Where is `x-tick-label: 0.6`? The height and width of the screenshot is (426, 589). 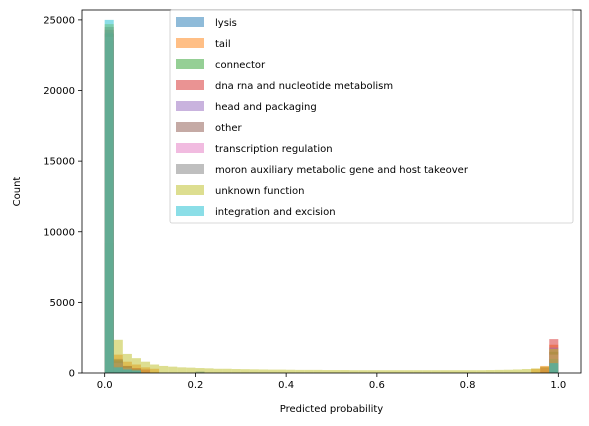
x-tick-label: 0.6 is located at coordinates (377, 385).